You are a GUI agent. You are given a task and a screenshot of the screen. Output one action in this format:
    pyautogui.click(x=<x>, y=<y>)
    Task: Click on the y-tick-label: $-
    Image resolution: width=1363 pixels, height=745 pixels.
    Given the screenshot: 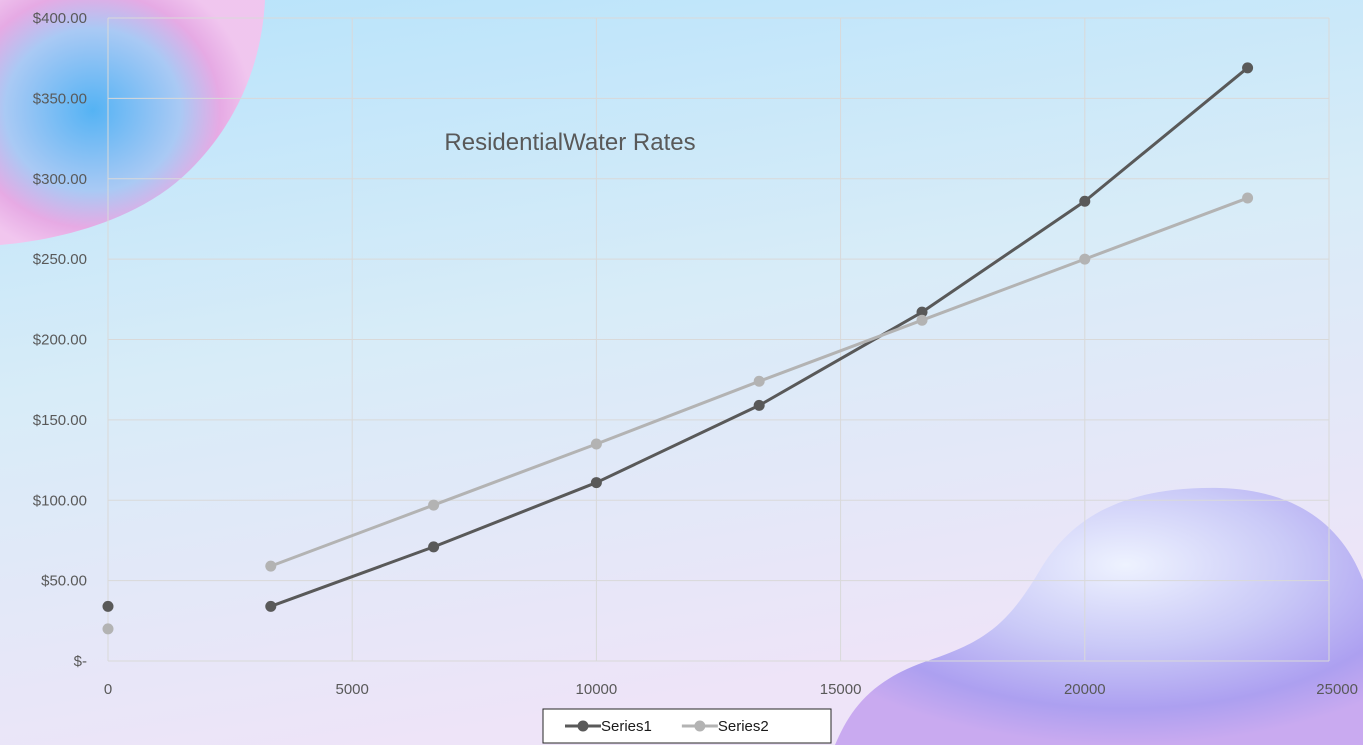 What is the action you would take?
    pyautogui.click(x=80, y=661)
    